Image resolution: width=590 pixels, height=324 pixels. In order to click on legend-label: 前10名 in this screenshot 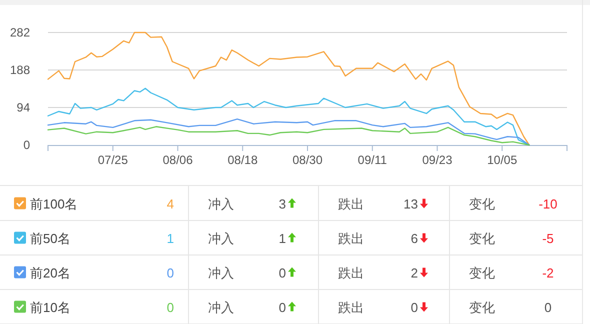, I will do `click(50, 307)`.